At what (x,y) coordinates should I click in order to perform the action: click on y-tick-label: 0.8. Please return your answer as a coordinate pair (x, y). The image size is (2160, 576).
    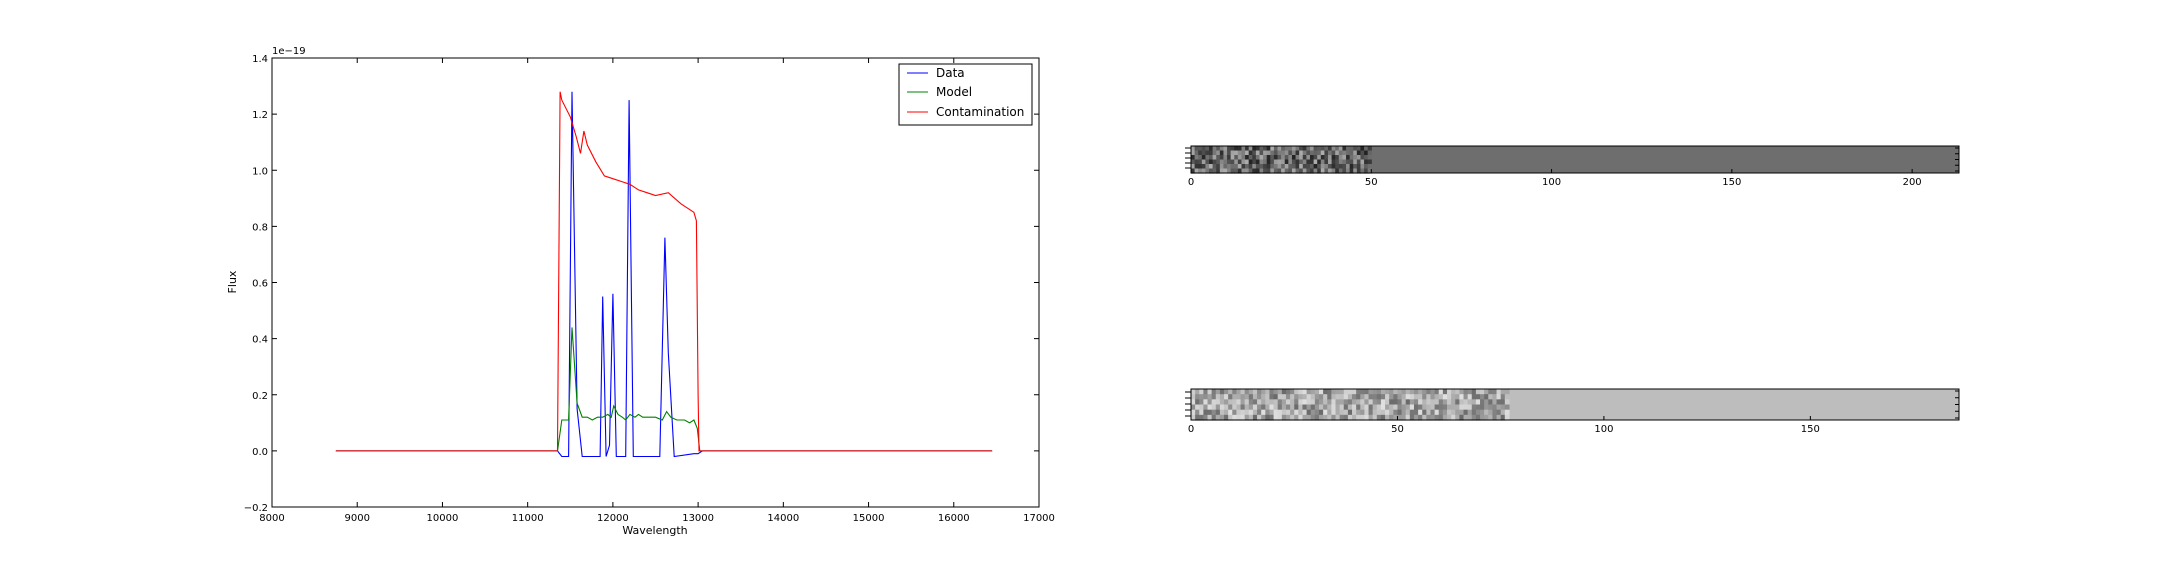
    Looking at the image, I should click on (260, 227).